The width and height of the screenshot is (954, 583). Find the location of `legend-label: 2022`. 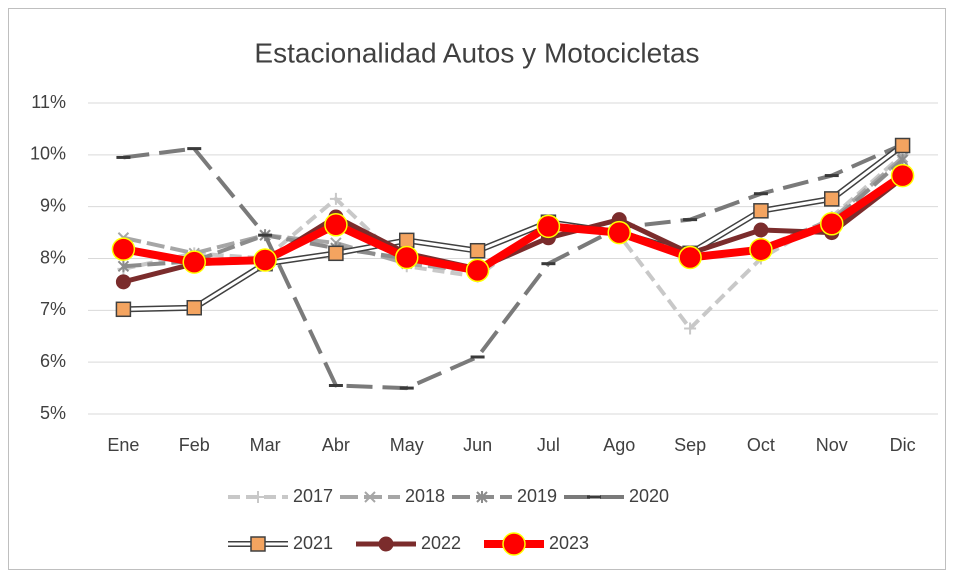

legend-label: 2022 is located at coordinates (441, 543).